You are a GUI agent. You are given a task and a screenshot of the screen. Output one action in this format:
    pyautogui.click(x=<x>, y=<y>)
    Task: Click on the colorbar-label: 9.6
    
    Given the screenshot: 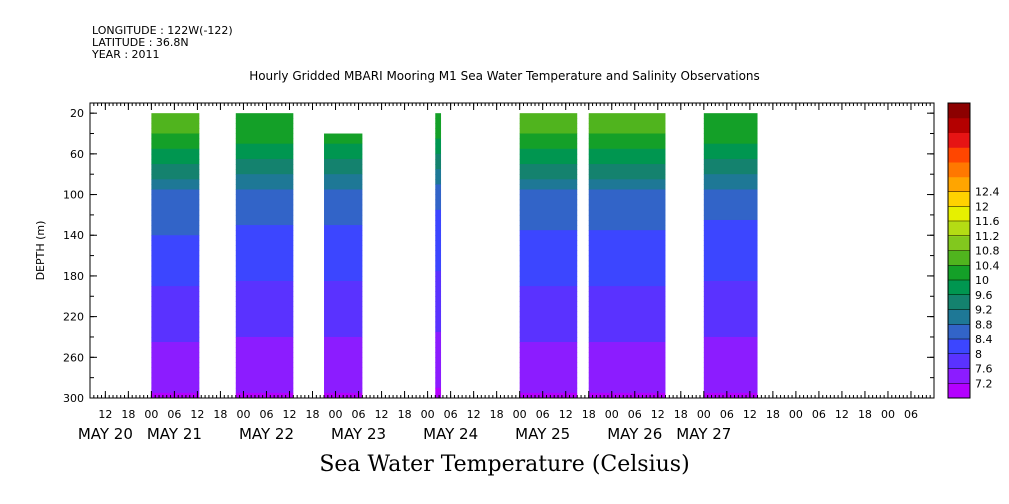 What is the action you would take?
    pyautogui.click(x=984, y=295)
    